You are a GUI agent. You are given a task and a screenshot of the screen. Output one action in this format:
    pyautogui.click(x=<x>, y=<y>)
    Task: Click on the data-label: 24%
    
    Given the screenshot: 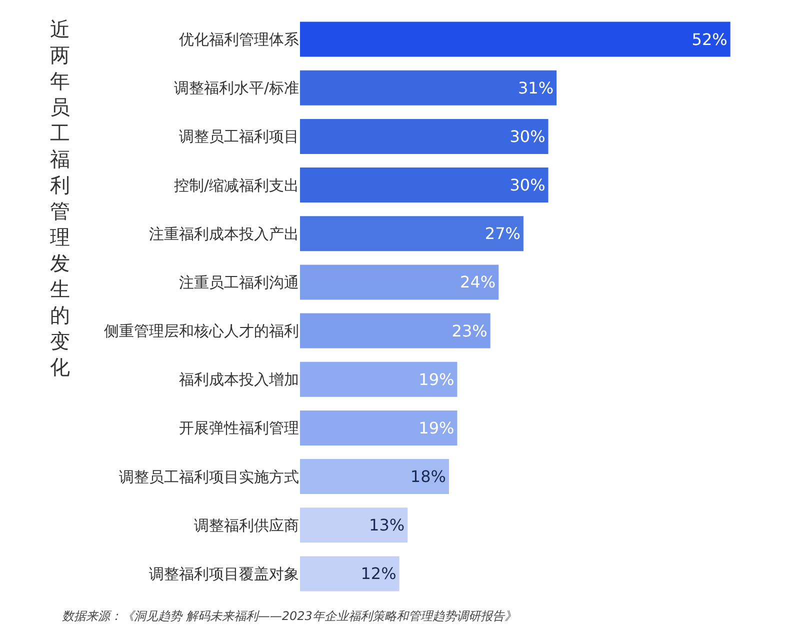 What is the action you would take?
    pyautogui.click(x=478, y=282)
    